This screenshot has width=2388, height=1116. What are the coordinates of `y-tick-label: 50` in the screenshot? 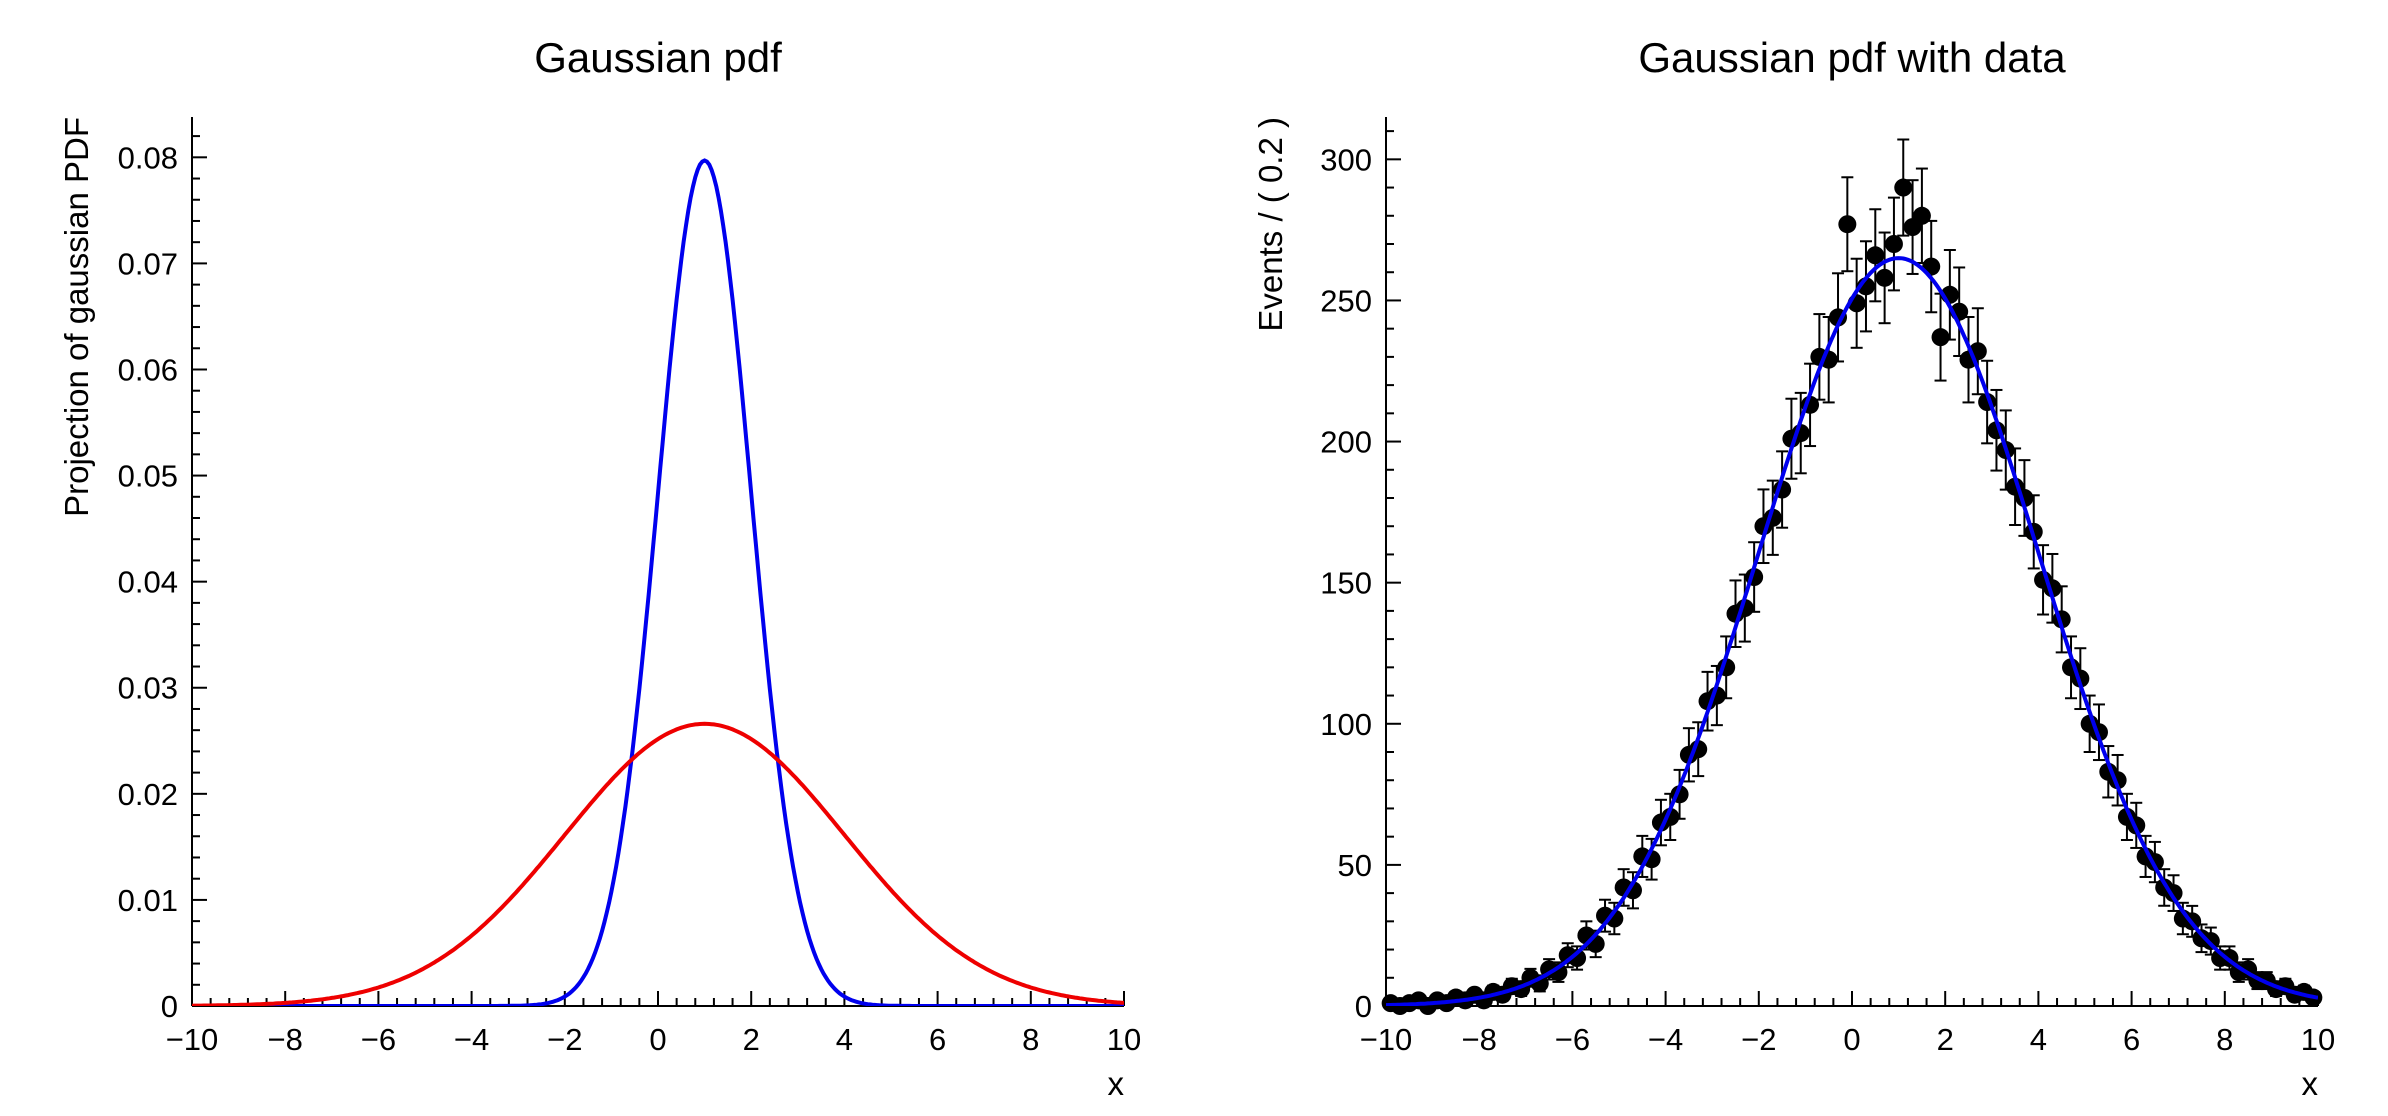 It's located at (1355, 865).